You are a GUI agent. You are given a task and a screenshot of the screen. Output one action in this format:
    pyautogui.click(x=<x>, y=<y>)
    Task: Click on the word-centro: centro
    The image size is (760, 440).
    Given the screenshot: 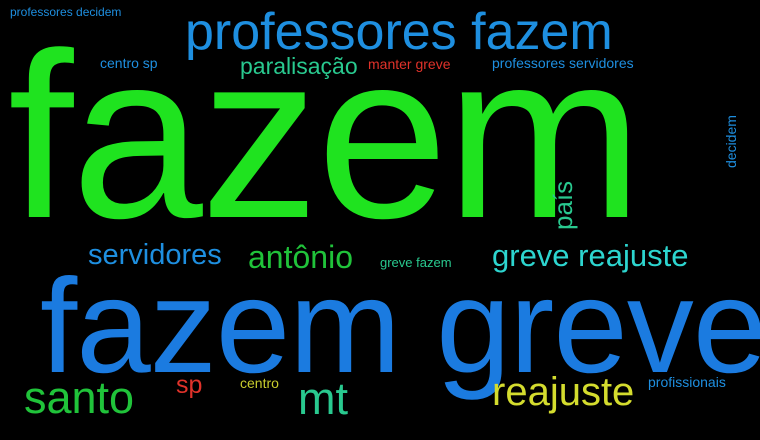 What is the action you would take?
    pyautogui.click(x=259, y=383)
    